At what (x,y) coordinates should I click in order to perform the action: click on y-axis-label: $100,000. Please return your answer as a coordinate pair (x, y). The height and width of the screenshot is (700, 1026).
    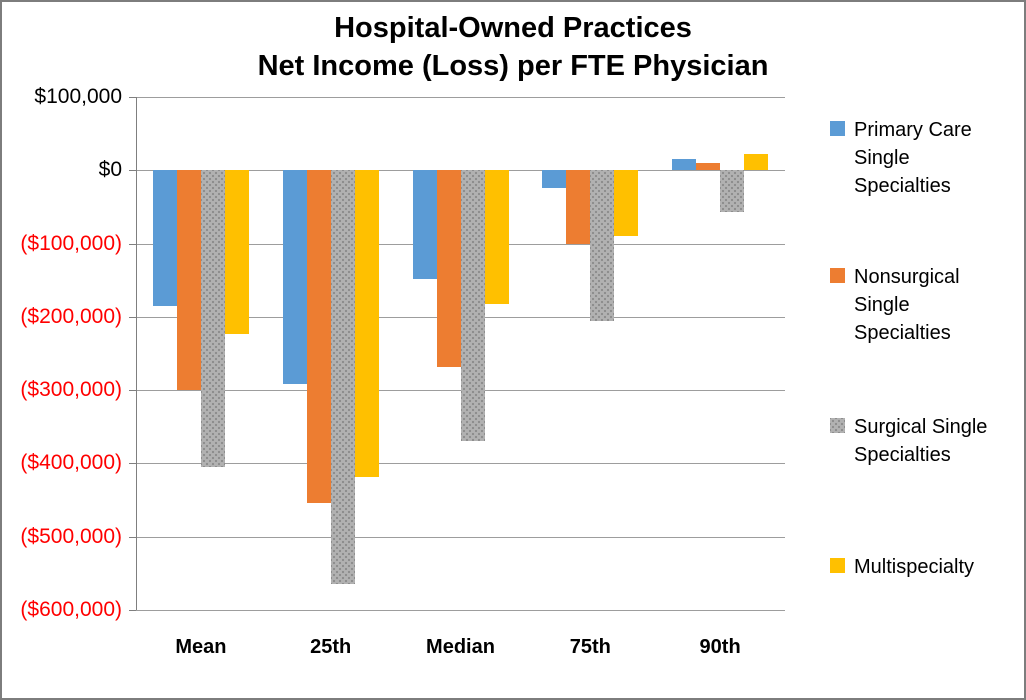
    Looking at the image, I should click on (78, 96).